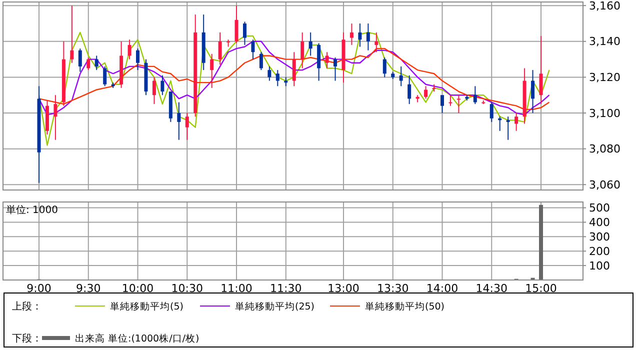 Image resolution: width=638 pixels, height=362 pixels. What do you see at coordinates (32, 210) in the screenshot?
I see `annotation: 単位: 1000` at bounding box center [32, 210].